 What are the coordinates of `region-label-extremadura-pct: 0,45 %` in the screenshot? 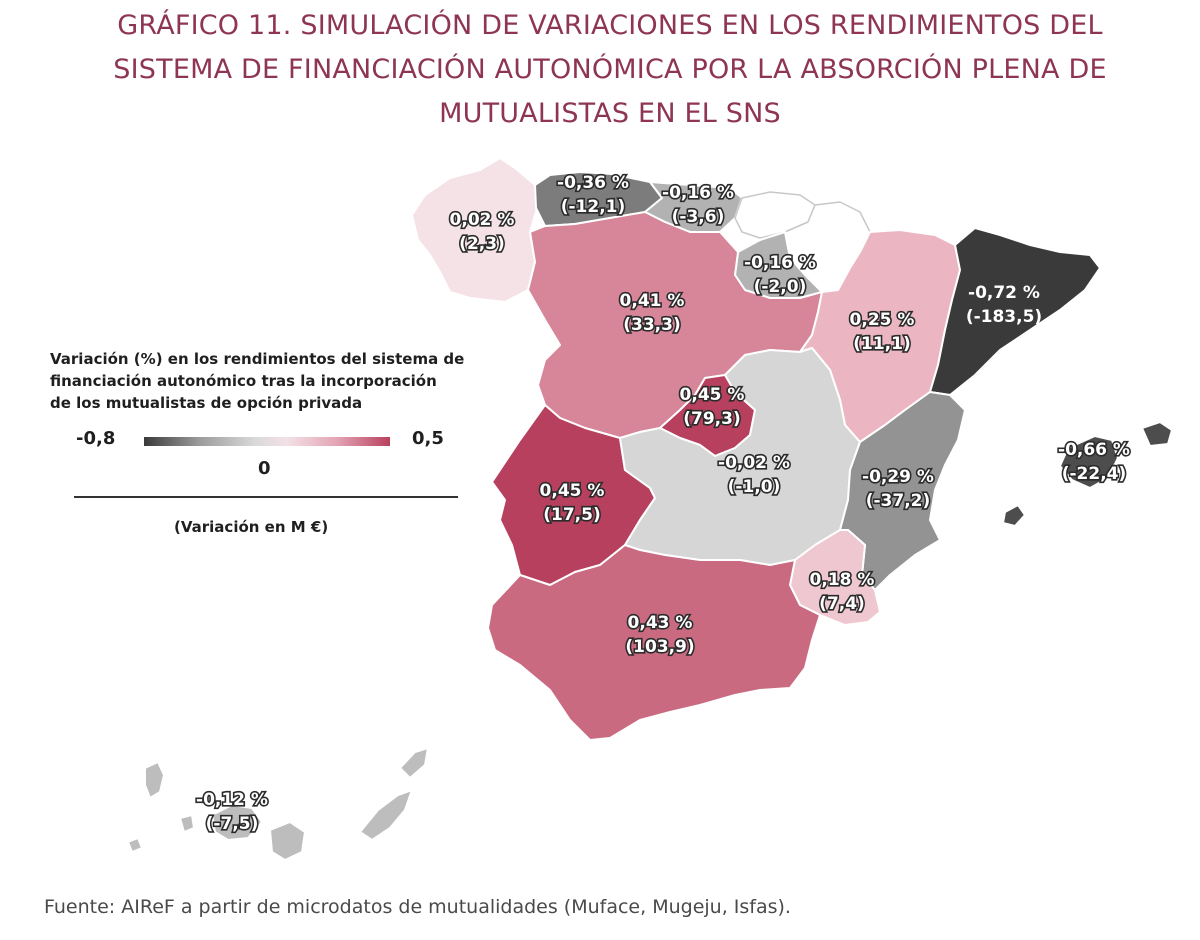 It's located at (572, 491).